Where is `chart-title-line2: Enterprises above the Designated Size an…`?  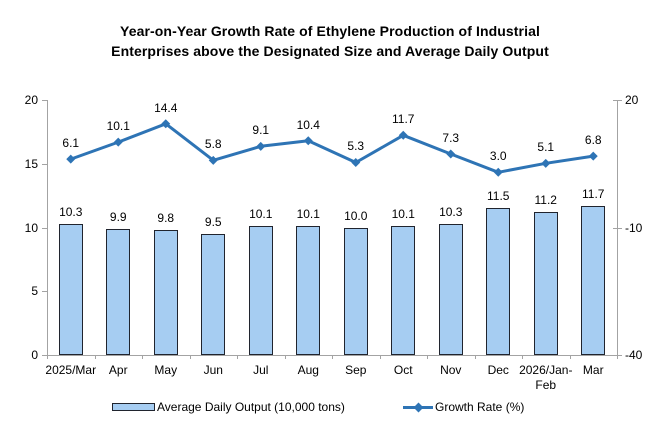
chart-title-line2: Enterprises above the Designated Size an… is located at coordinates (330, 51).